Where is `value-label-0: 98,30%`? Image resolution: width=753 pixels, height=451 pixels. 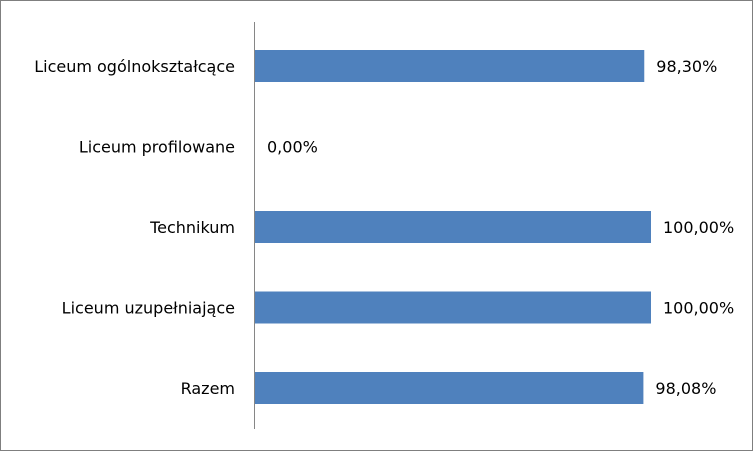
value-label-0: 98,30% is located at coordinates (686, 66).